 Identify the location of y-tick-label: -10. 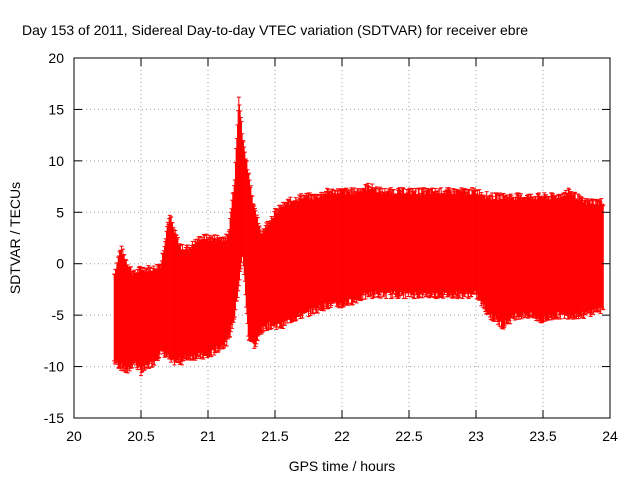
(54, 367).